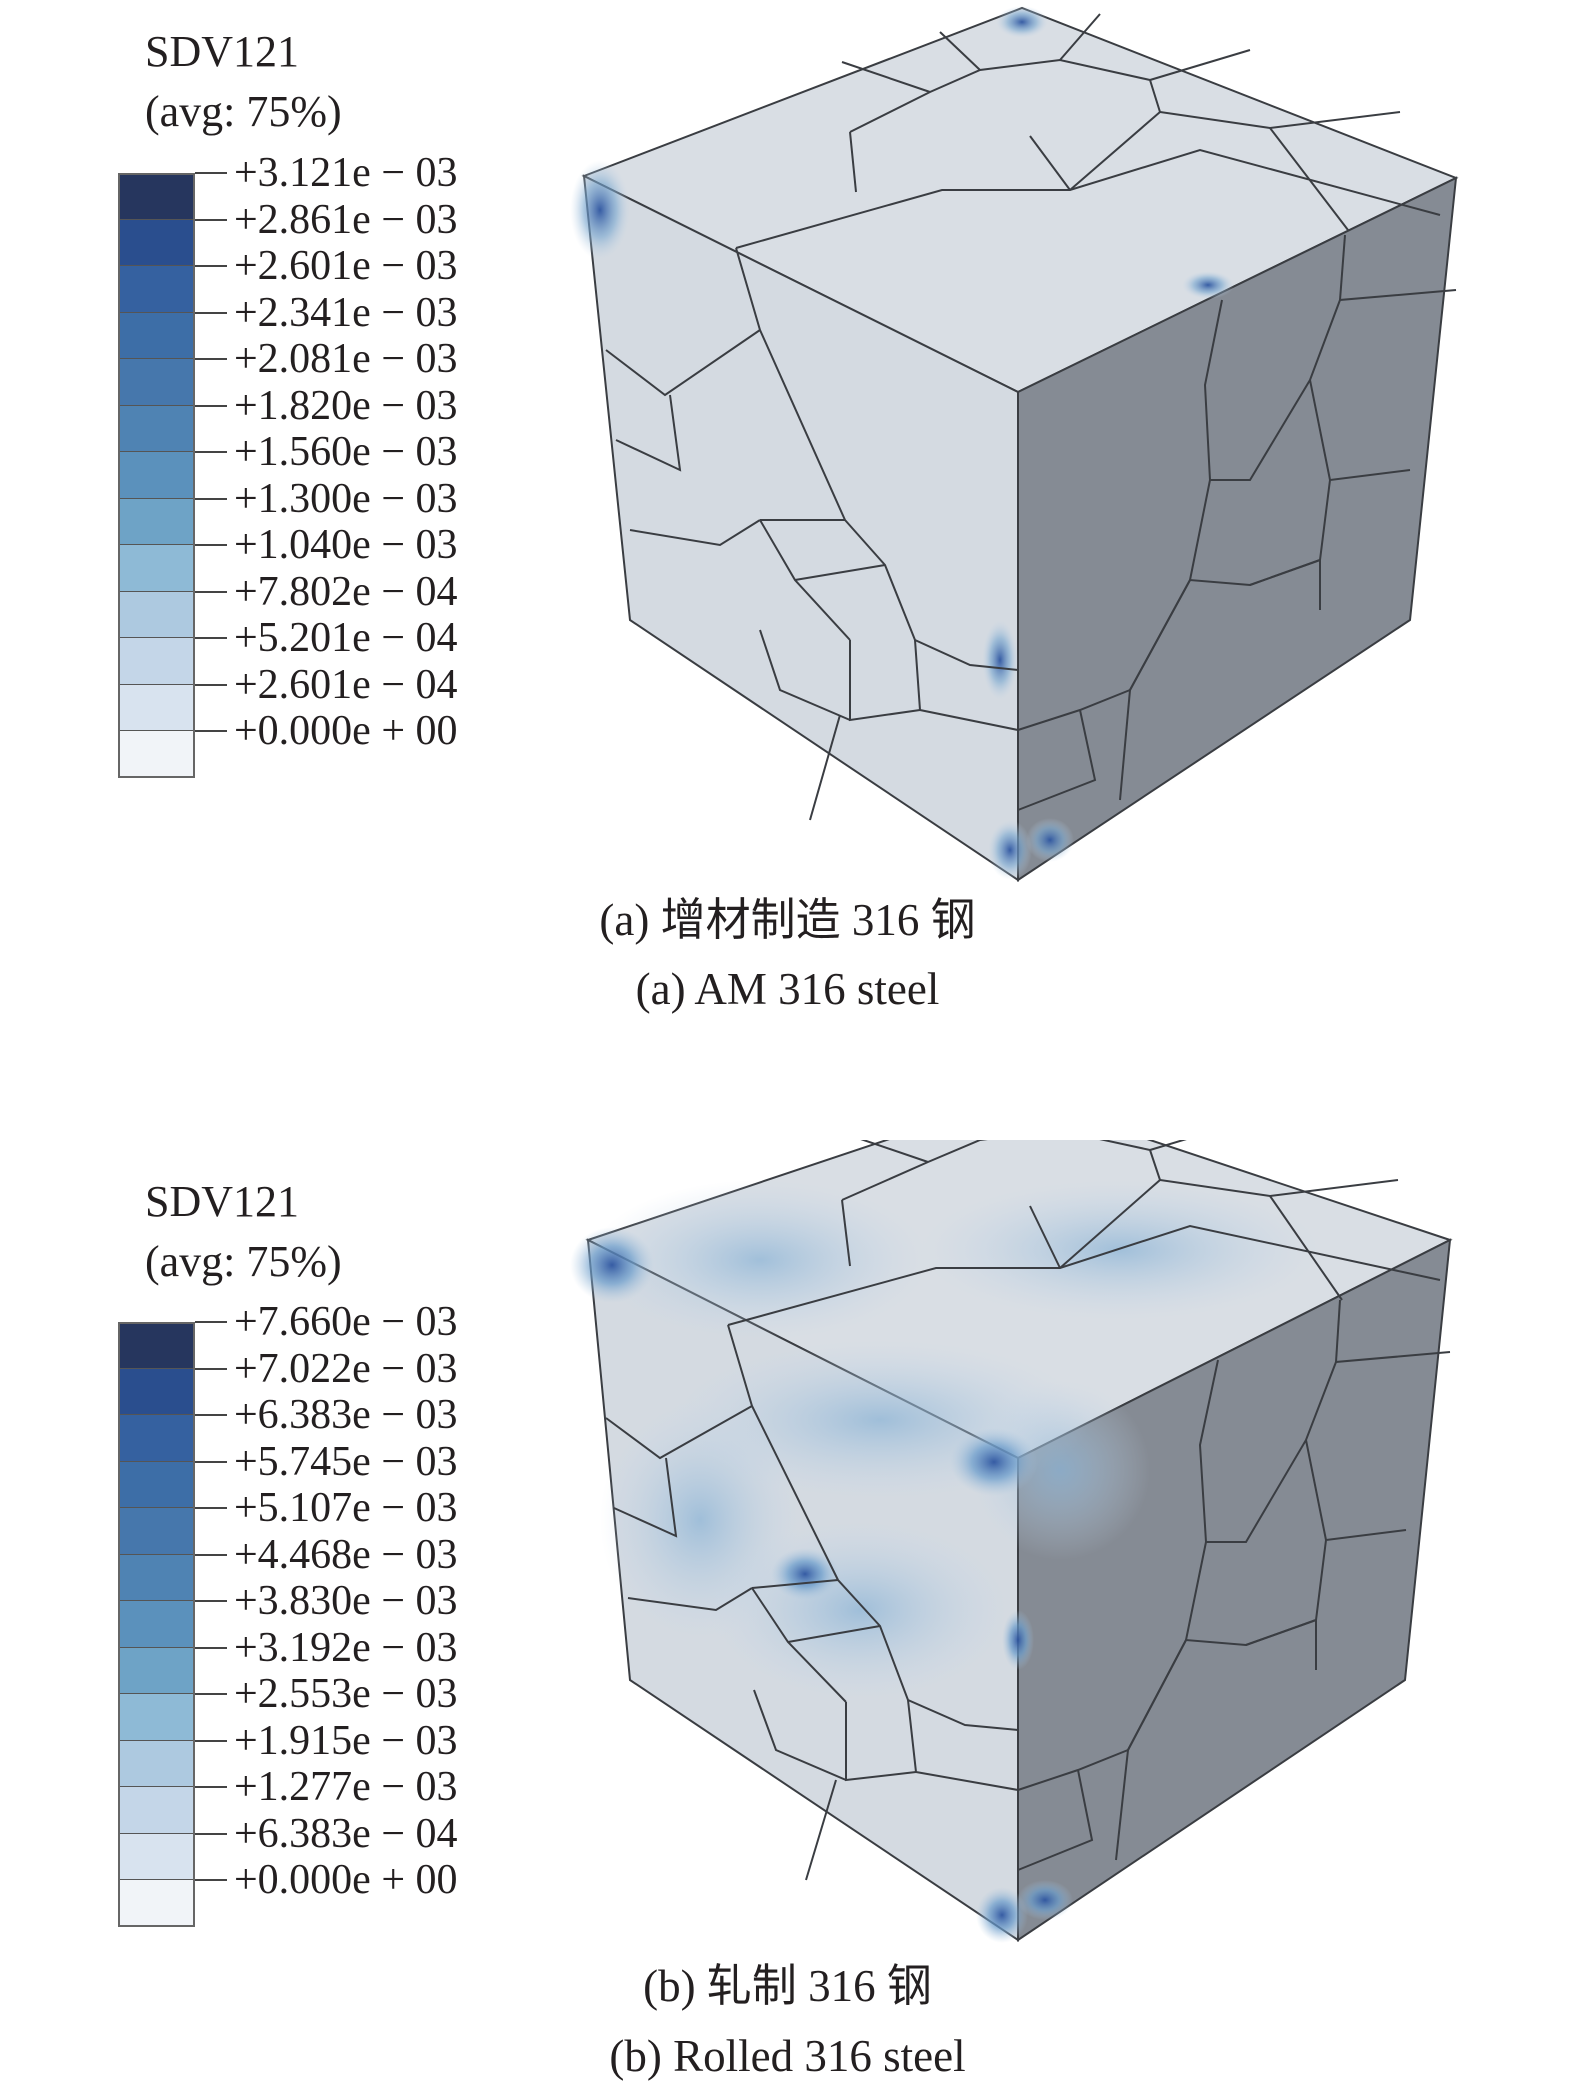 The height and width of the screenshot is (2094, 1575). I want to click on legend-tick-label: +1.300e − 03, so click(346, 498).